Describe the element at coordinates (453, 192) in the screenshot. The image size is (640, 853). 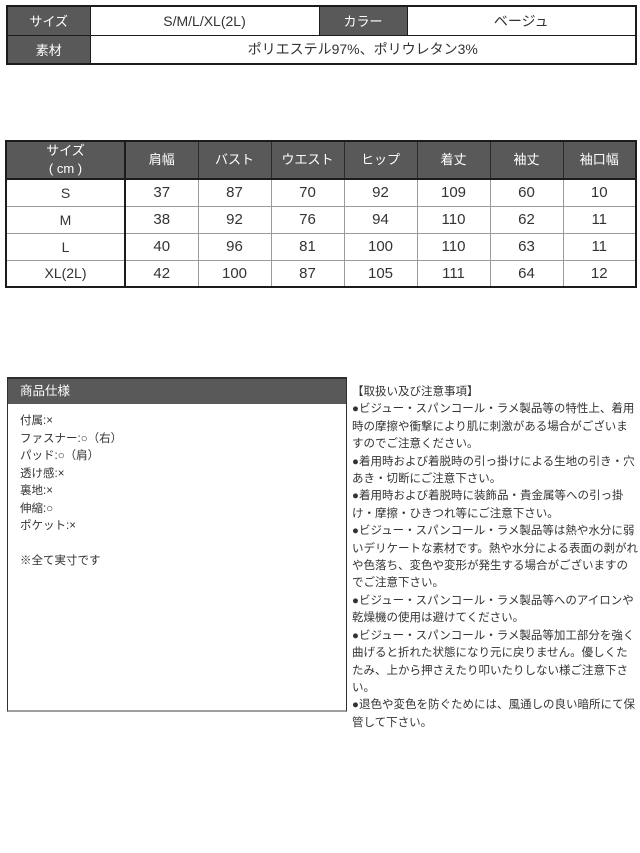
I see `cell: 109` at that location.